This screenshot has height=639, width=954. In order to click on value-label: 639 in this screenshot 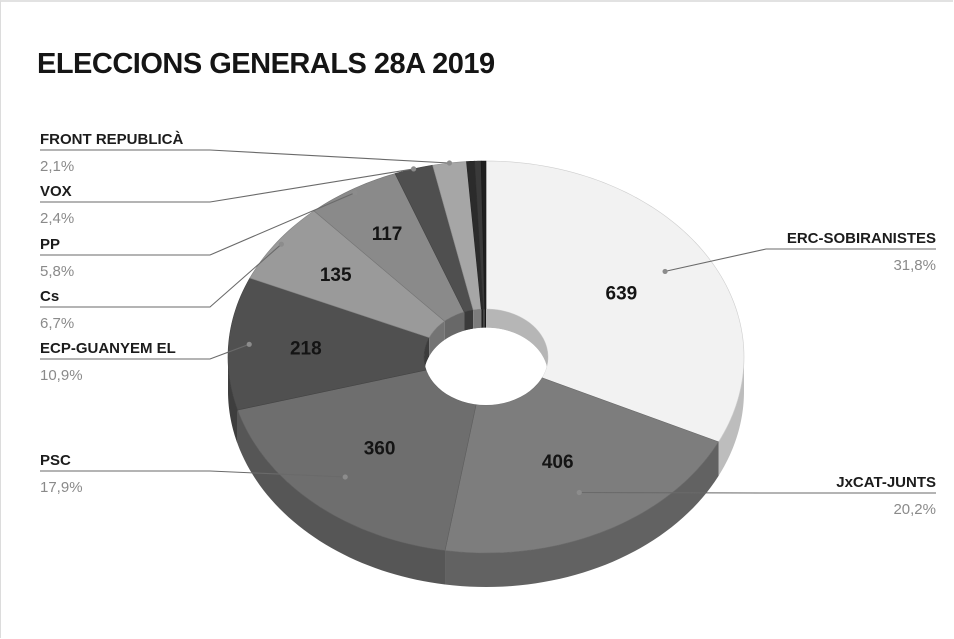, I will do `click(622, 293)`.